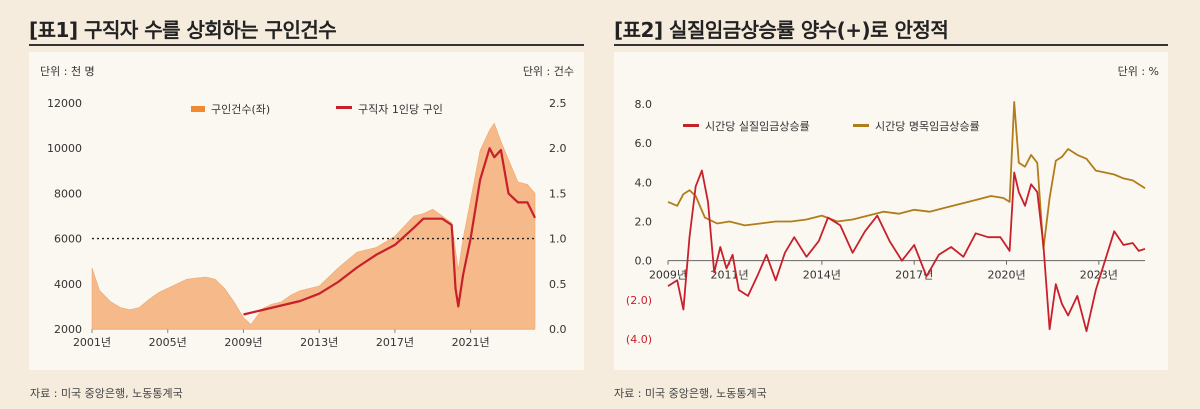  Describe the element at coordinates (906, 175) in the screenshot. I see `series-line-nominal-wage-growth` at that location.